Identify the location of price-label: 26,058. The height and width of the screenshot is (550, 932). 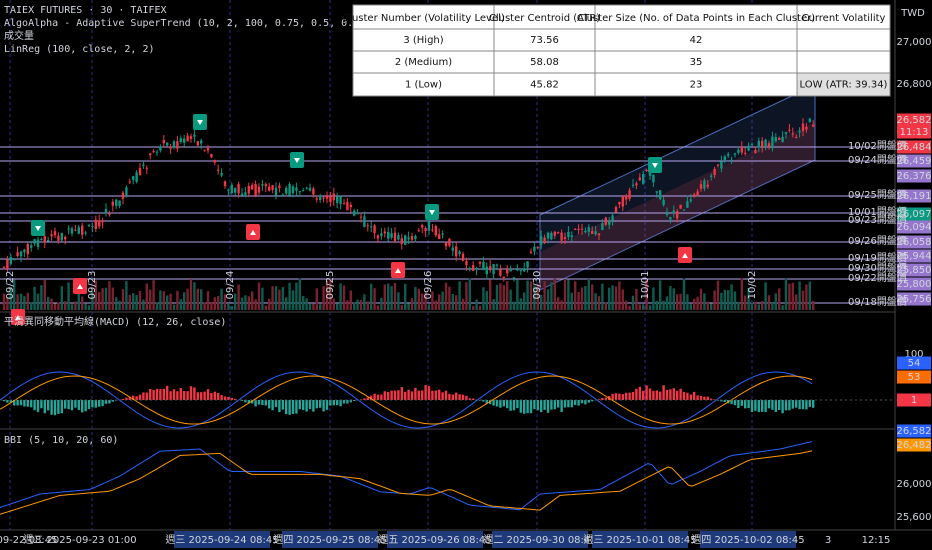
(914, 242).